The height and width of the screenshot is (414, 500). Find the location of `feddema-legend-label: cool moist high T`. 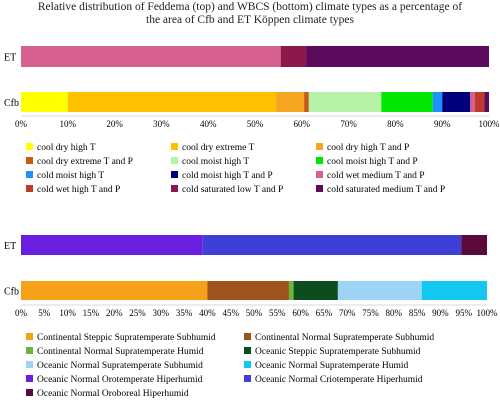

feddema-legend-label: cool moist high T is located at coordinates (215, 162).